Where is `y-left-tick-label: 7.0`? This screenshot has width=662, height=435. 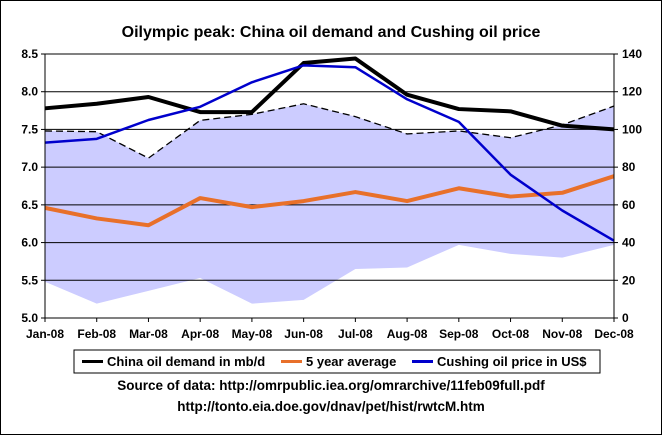
y-left-tick-label: 7.0 is located at coordinates (29, 167).